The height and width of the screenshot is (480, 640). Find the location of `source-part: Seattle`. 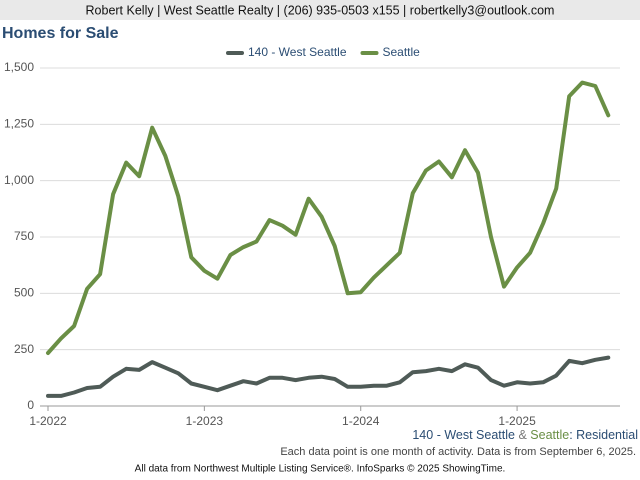

source-part: Seattle is located at coordinates (549, 435).